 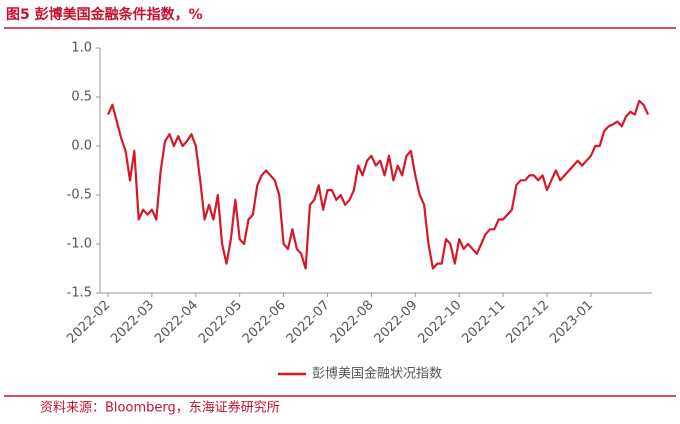 What do you see at coordinates (483, 322) in the screenshot?
I see `x-tick-label: 2022-11` at bounding box center [483, 322].